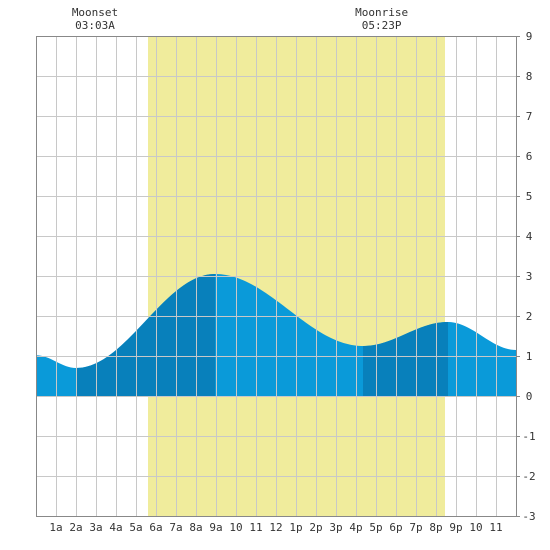 Image resolution: width=550 pixels, height=550 pixels. Describe the element at coordinates (529, 116) in the screenshot. I see `y-tick-label: 7` at that location.